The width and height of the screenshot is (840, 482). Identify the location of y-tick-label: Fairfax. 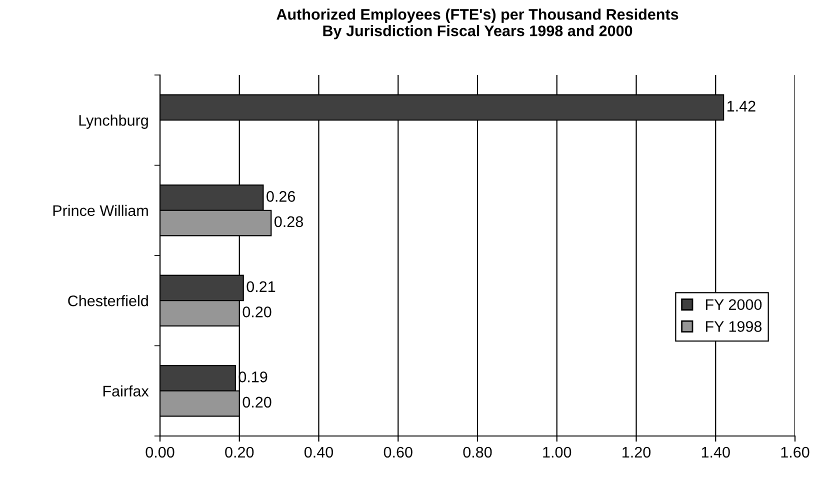
(126, 391).